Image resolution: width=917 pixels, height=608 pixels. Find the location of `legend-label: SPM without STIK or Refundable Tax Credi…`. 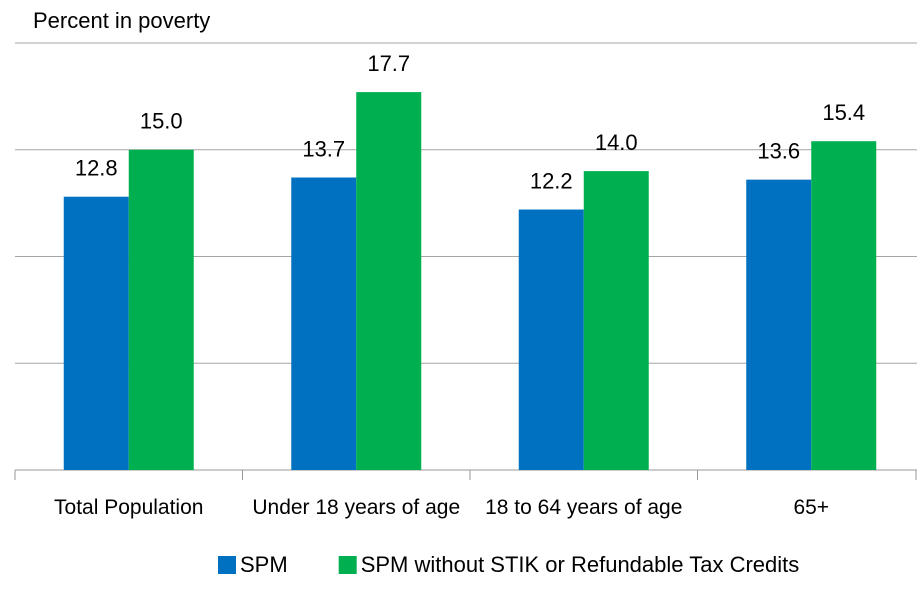

legend-label: SPM without STIK or Refundable Tax Credi… is located at coordinates (580, 564).